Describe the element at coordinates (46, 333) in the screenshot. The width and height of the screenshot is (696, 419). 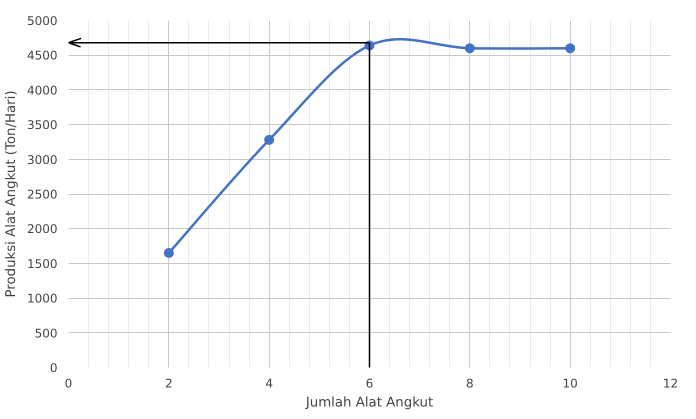
I see `y-tick-label: 500` at that location.